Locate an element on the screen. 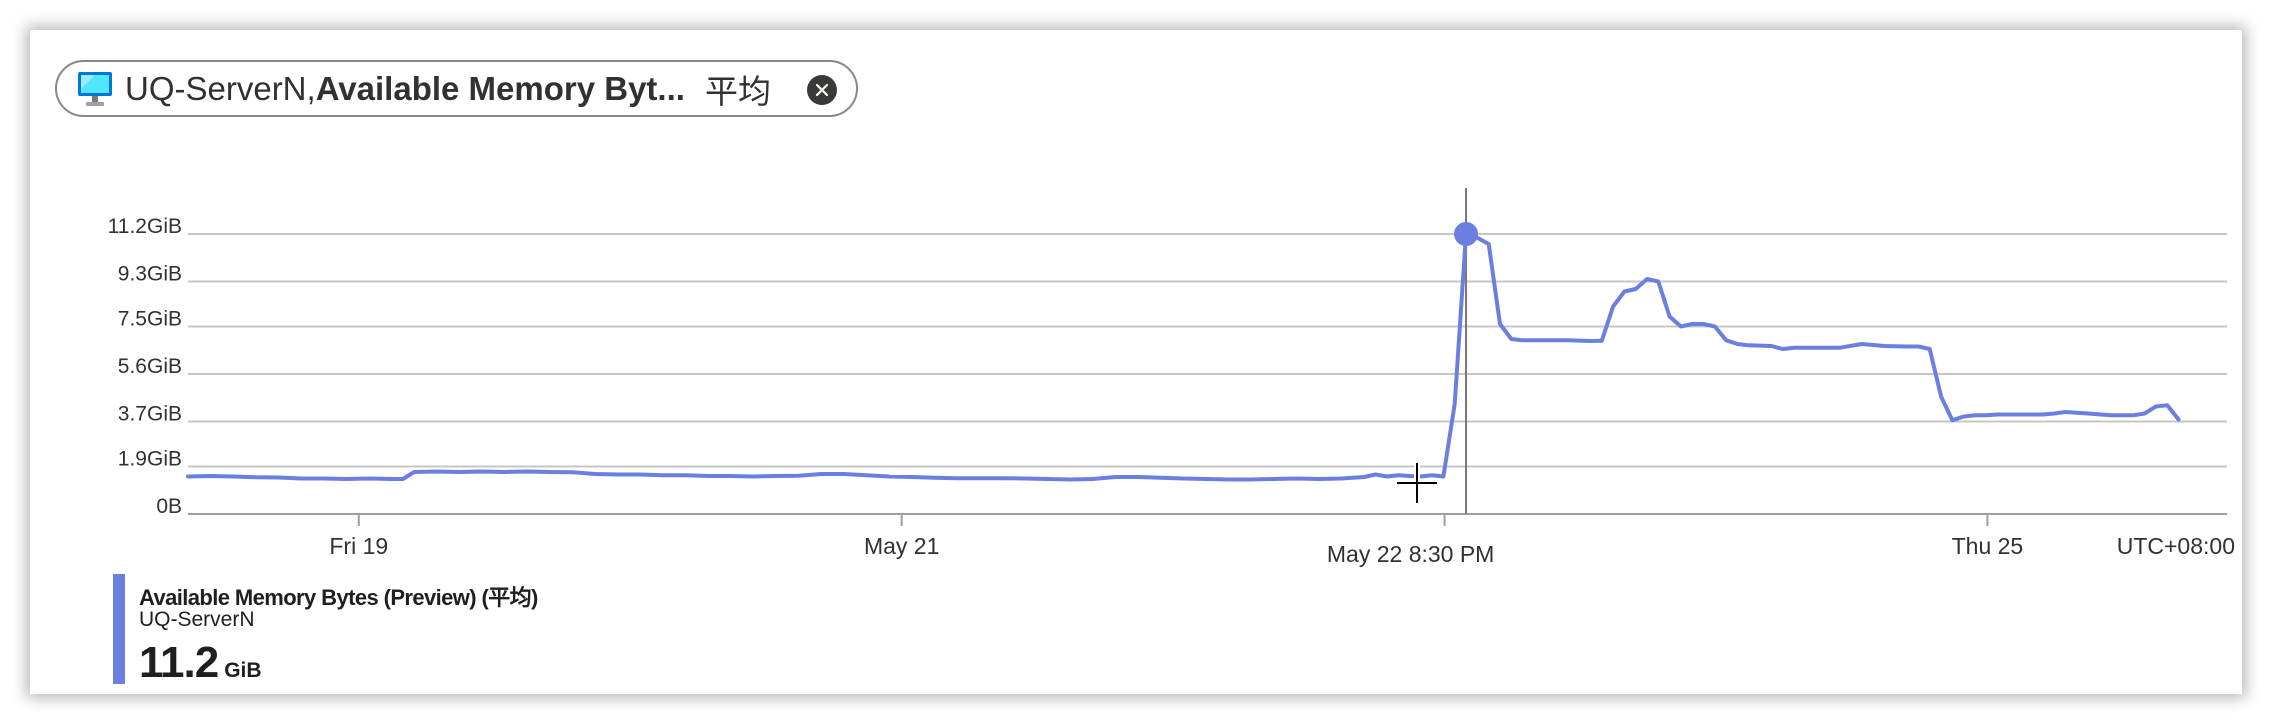  x-tick-label: Fri 19 is located at coordinates (358, 546).